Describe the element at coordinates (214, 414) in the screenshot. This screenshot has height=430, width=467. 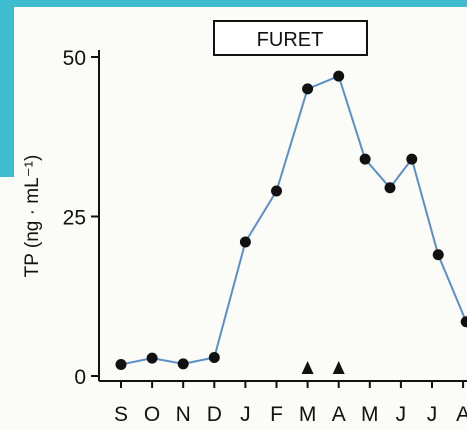
I see `x-tick-label: D` at that location.